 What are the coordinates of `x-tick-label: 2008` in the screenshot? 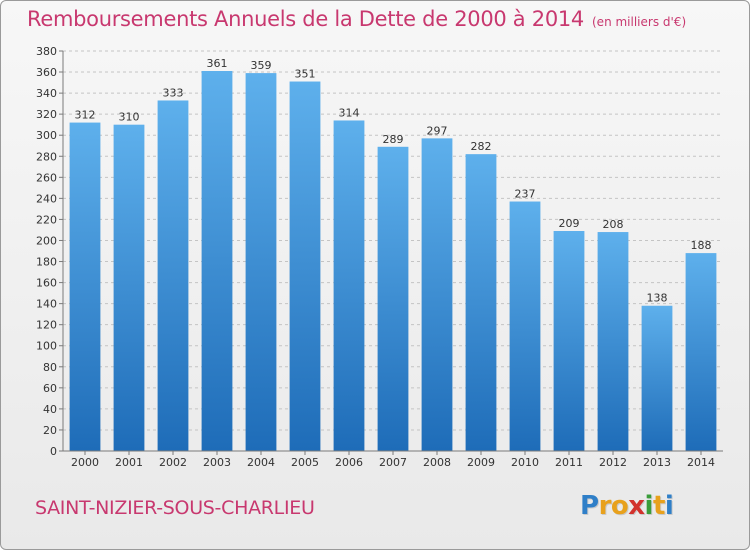 It's located at (437, 462).